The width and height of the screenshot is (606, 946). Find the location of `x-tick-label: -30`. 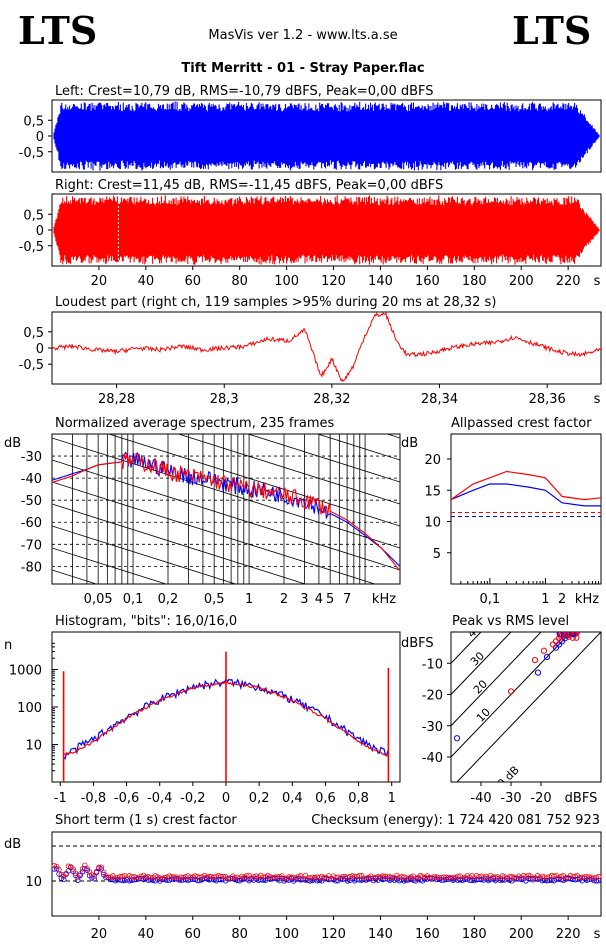

x-tick-label: -30 is located at coordinates (510, 798).